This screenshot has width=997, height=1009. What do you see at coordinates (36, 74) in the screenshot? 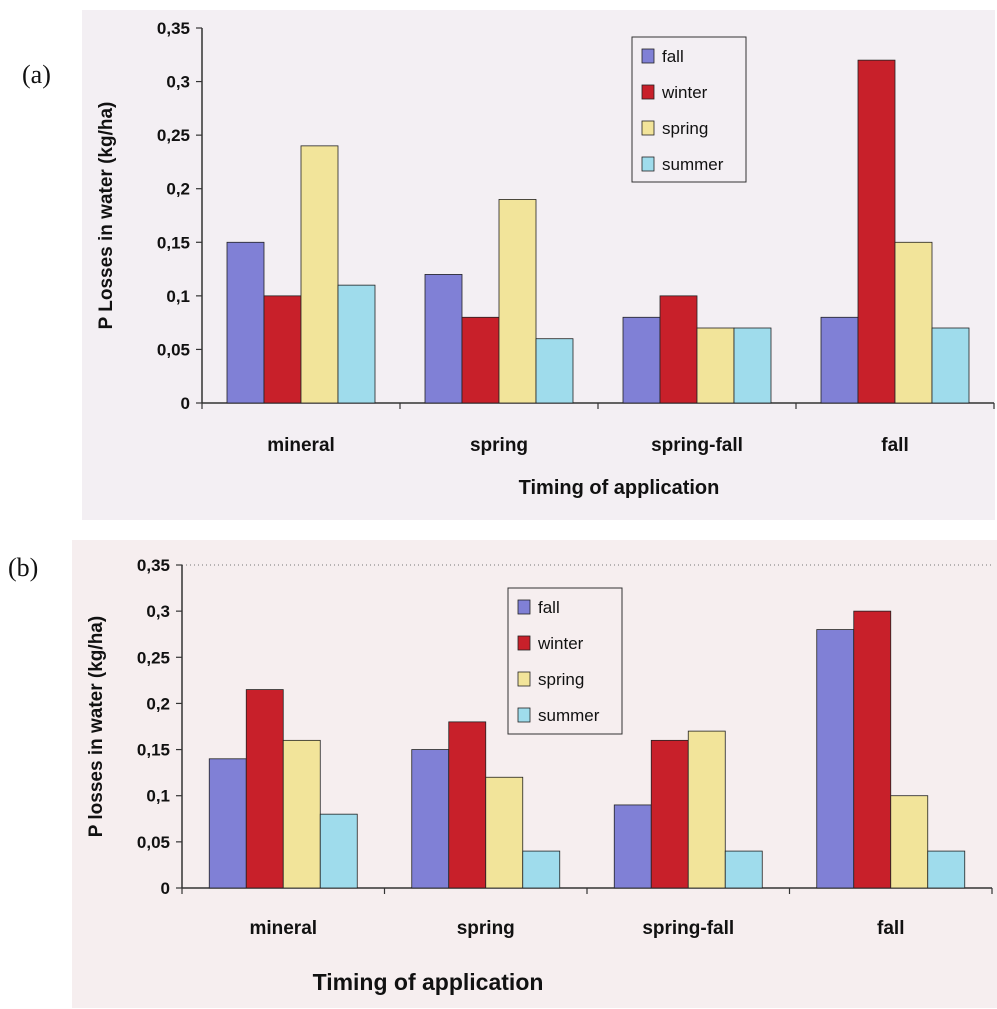
I see `panel-label-a: (a)` at bounding box center [36, 74].